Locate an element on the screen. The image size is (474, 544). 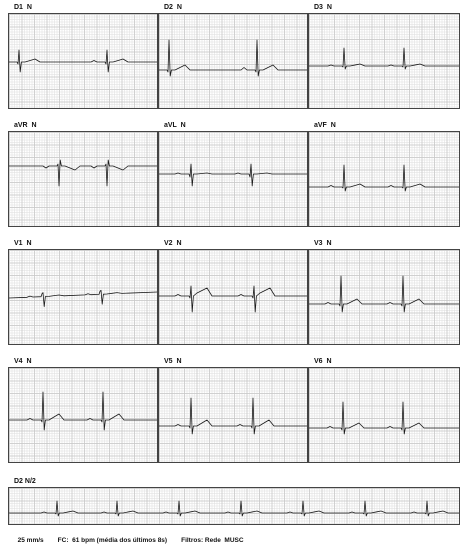
ecg-trace-rhythm-d2 is located at coordinates (234, 508).